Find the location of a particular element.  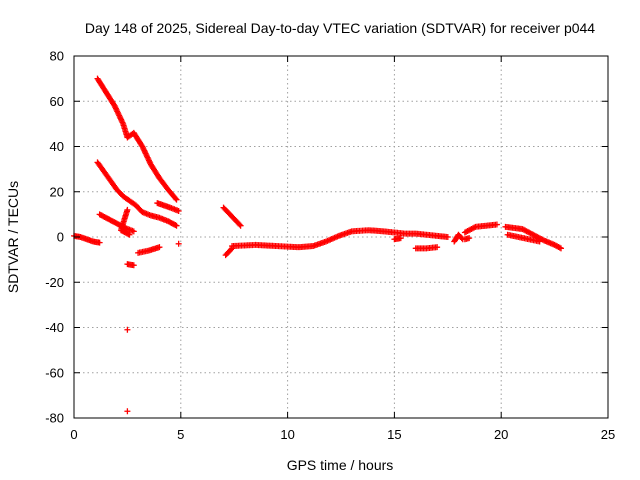

y-tick-label: -20 is located at coordinates (54, 282).